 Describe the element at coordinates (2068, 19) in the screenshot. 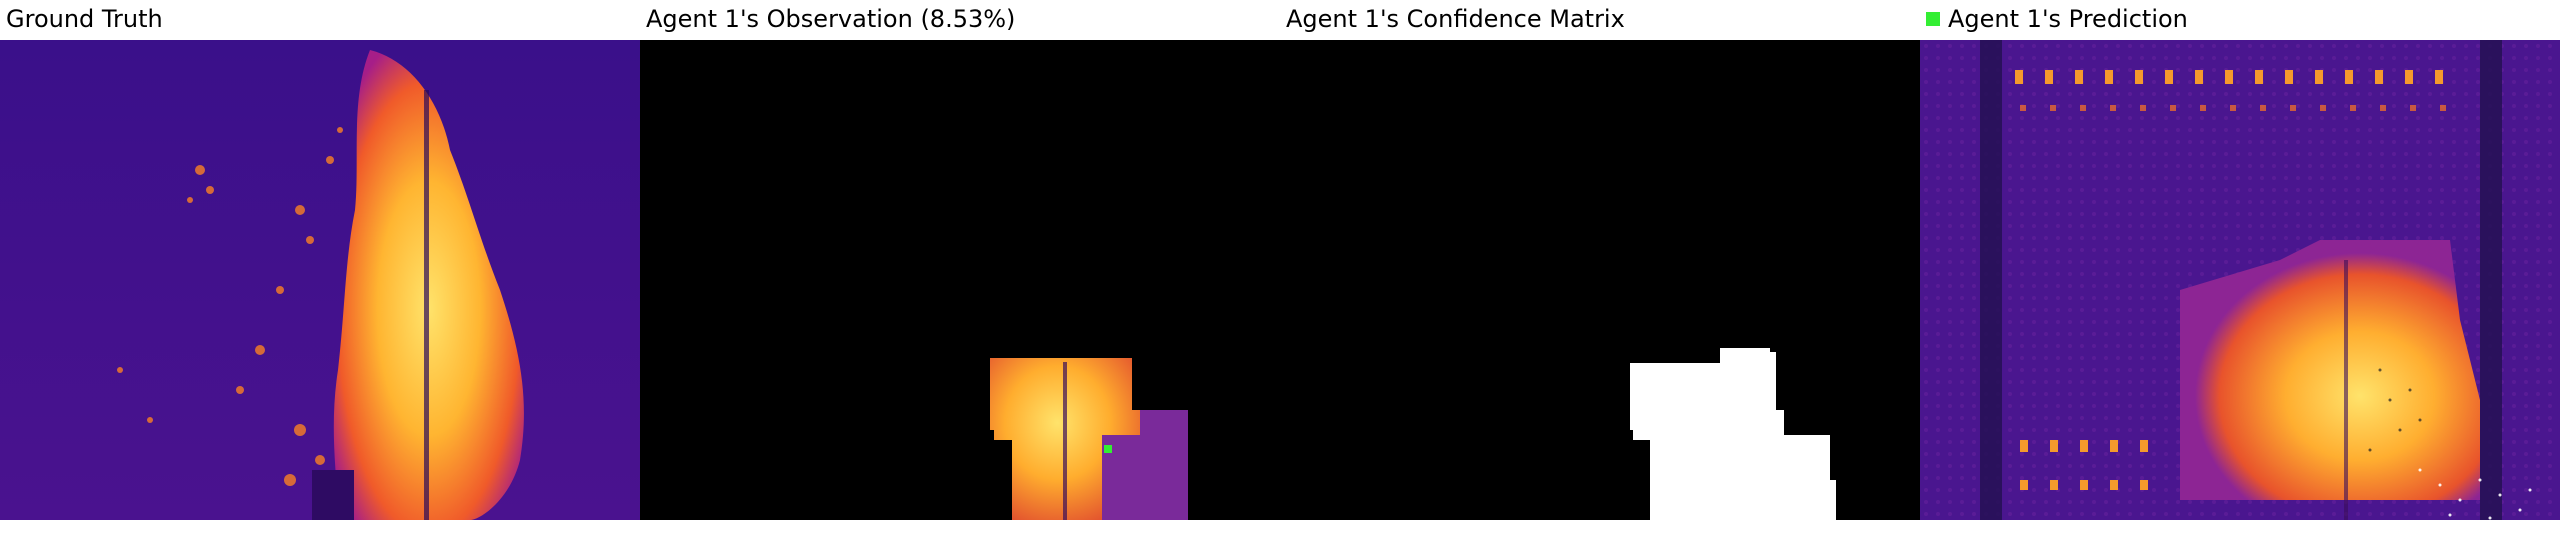

I see `legend-label: Agent 1's Prediction` at that location.